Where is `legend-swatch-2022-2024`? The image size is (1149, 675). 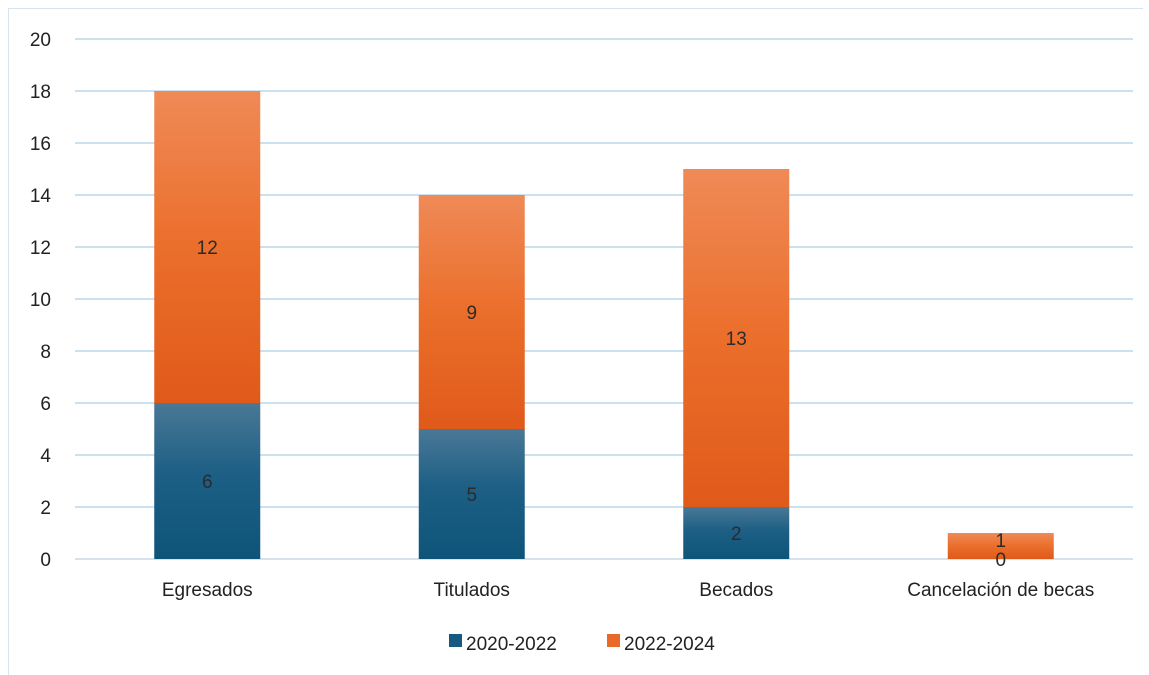
legend-swatch-2022-2024 is located at coordinates (613, 640).